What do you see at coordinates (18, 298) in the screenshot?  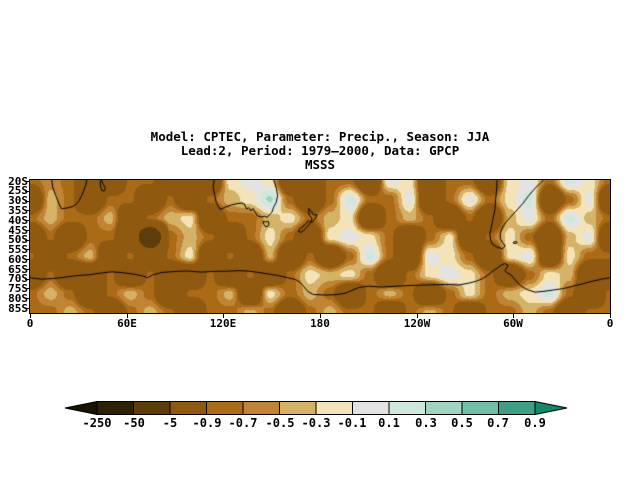 I see `y-tick-label: 80S` at bounding box center [18, 298].